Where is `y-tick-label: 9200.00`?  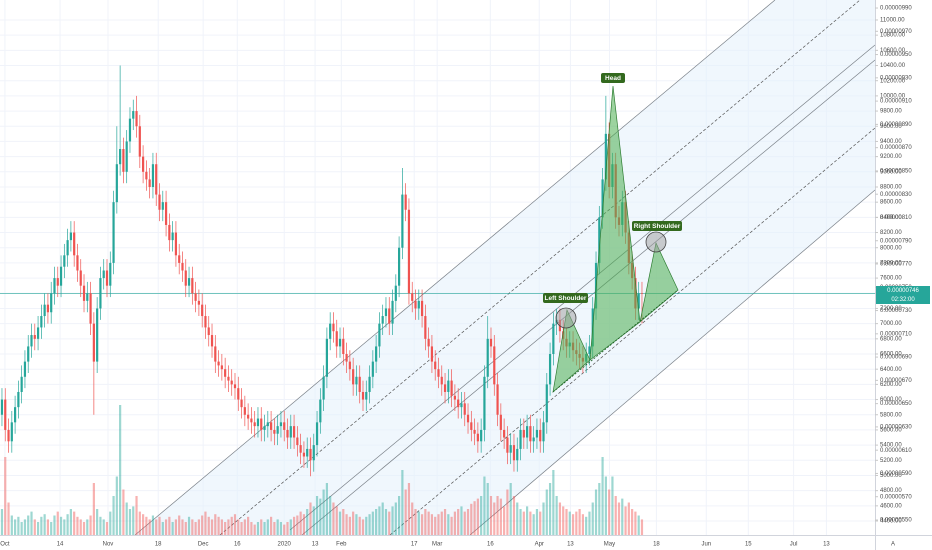
y-tick-label: 9200.00 is located at coordinates (891, 157).